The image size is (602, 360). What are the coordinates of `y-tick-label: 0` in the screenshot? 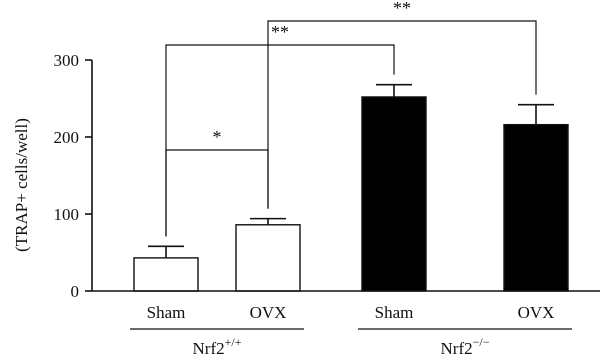 It's located at (75, 291).